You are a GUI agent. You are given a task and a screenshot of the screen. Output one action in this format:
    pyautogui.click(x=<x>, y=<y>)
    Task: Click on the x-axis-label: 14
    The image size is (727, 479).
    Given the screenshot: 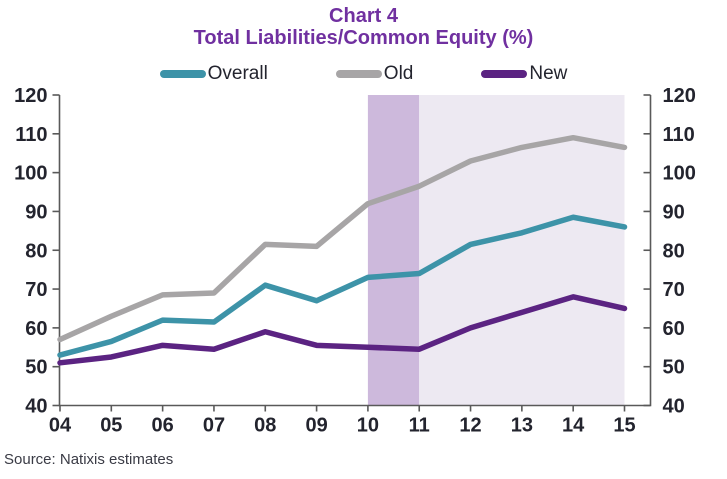 What is the action you would take?
    pyautogui.click(x=573, y=426)
    